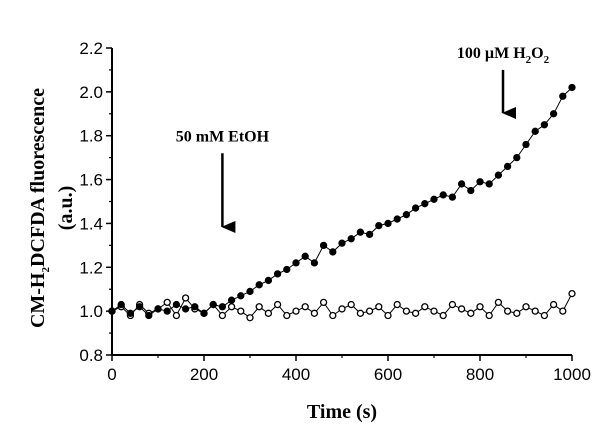 This screenshot has width=596, height=428. I want to click on y-axis-title-part-1: CM-H, so click(38, 300).